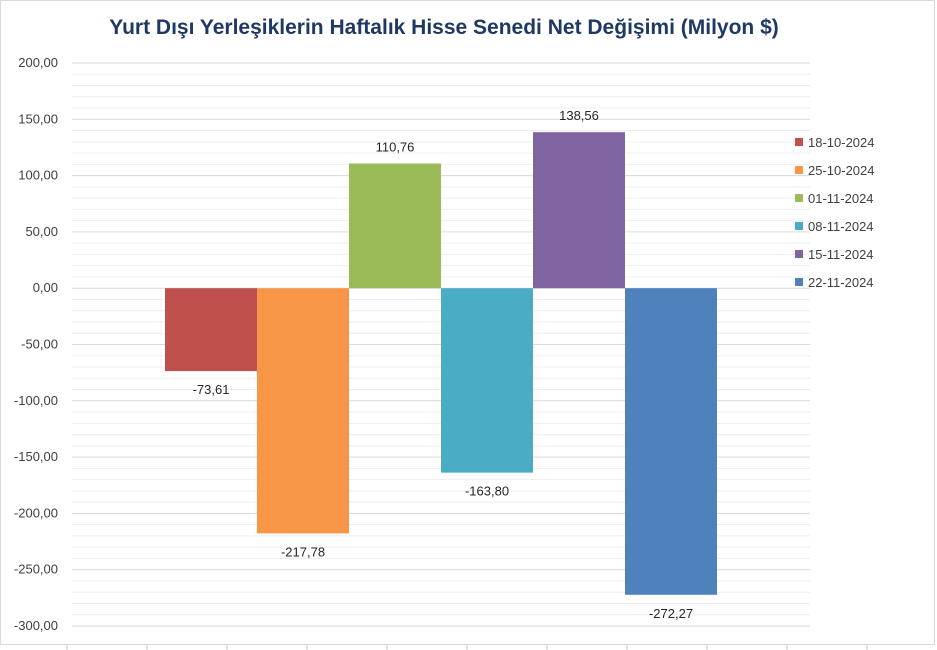 Image resolution: width=937 pixels, height=650 pixels. I want to click on sheet-column-ticks, so click(467, 647).